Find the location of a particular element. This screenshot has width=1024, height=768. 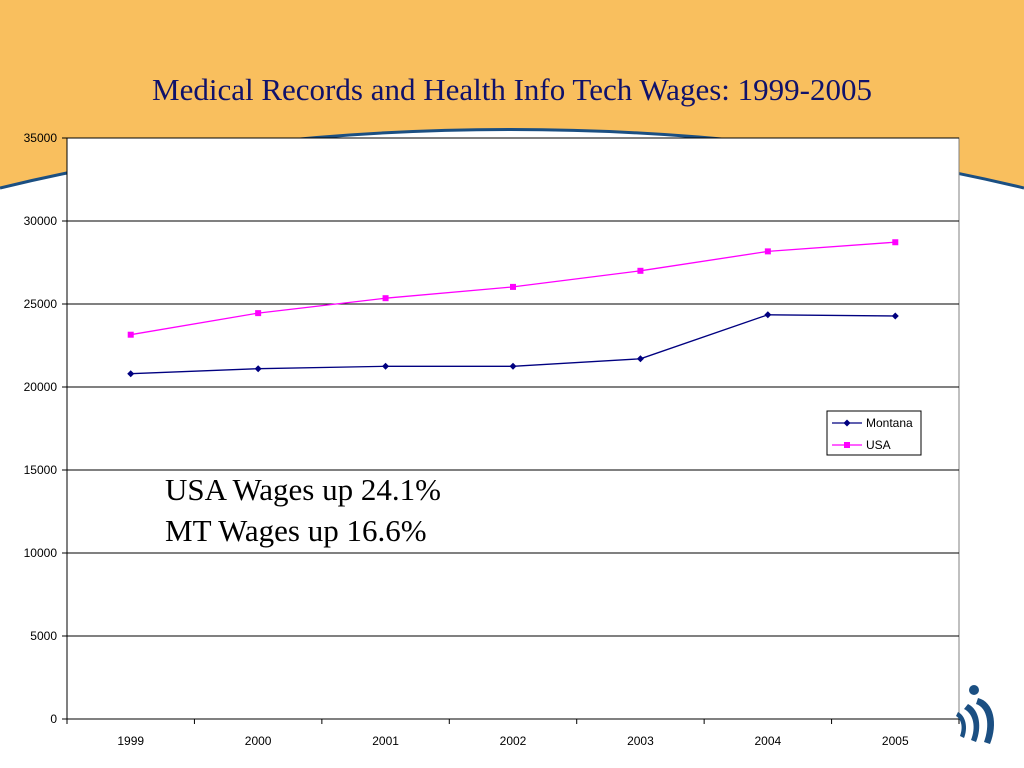

y-tick-label: 0 is located at coordinates (53, 719).